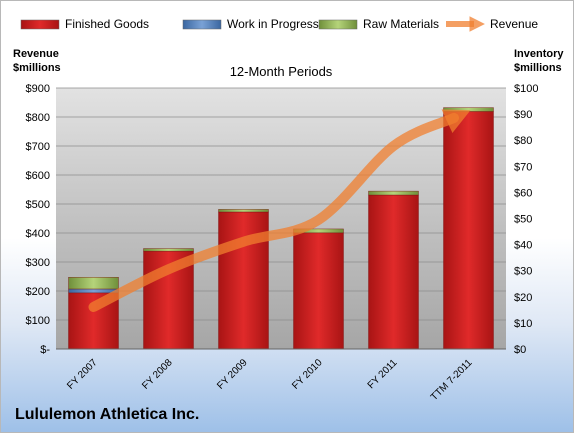 The width and height of the screenshot is (574, 433). I want to click on legend-label: Finished Goods, so click(107, 24).